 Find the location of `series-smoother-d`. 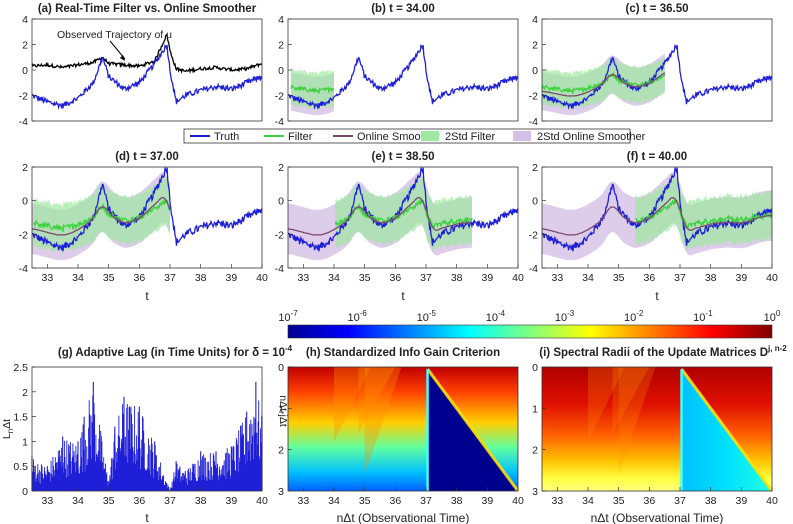

series-smoother-d is located at coordinates (101, 216).